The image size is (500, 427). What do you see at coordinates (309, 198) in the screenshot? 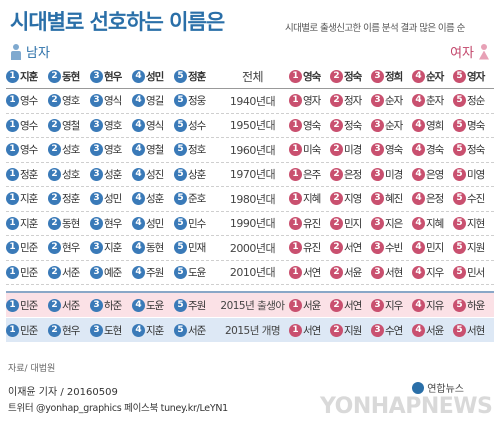
I see `name-cell: 1 지혜` at bounding box center [309, 198].